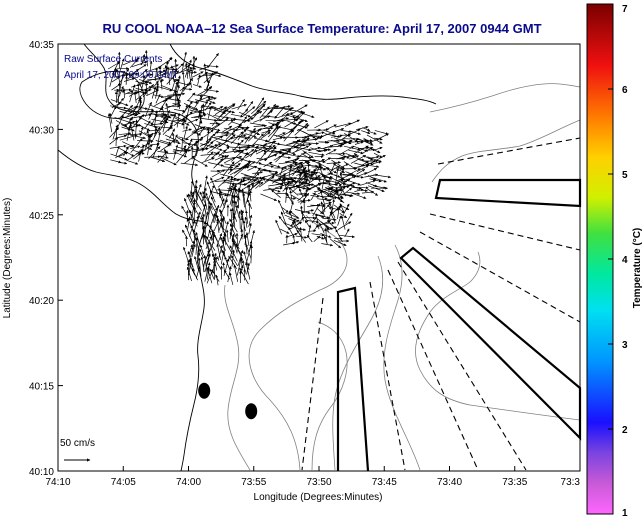  I want to click on annotation-line-2: April 17, 2007 09:00 GMT, so click(121, 75).